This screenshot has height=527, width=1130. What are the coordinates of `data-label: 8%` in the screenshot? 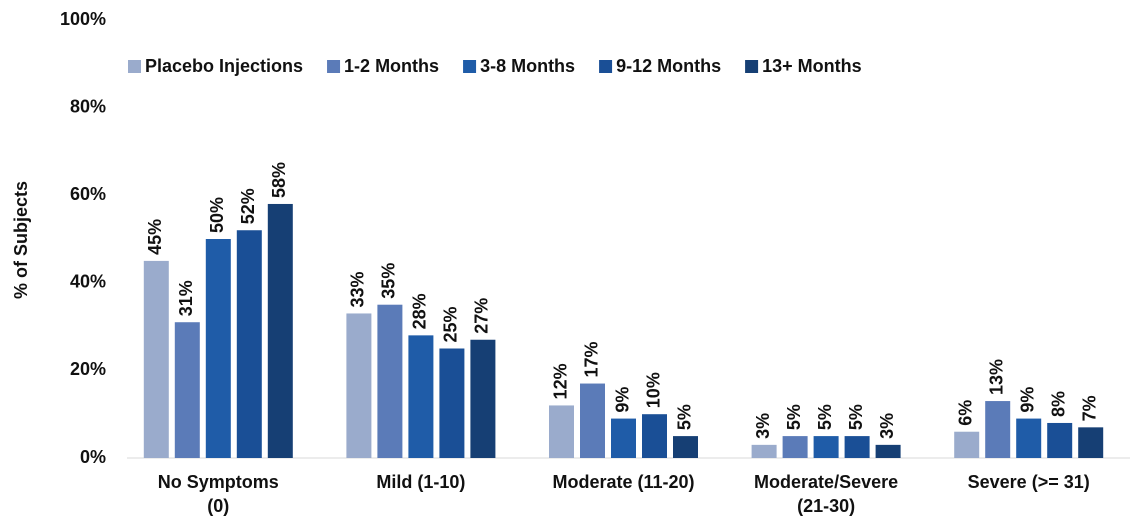 It's located at (1058, 404).